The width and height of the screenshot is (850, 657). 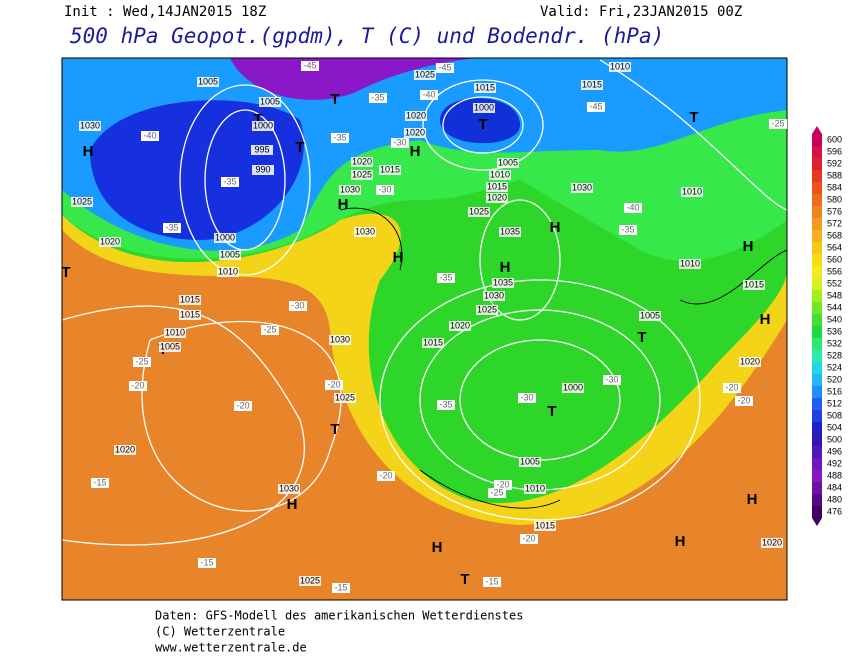 I want to click on legend-label: 520, so click(x=834, y=379).